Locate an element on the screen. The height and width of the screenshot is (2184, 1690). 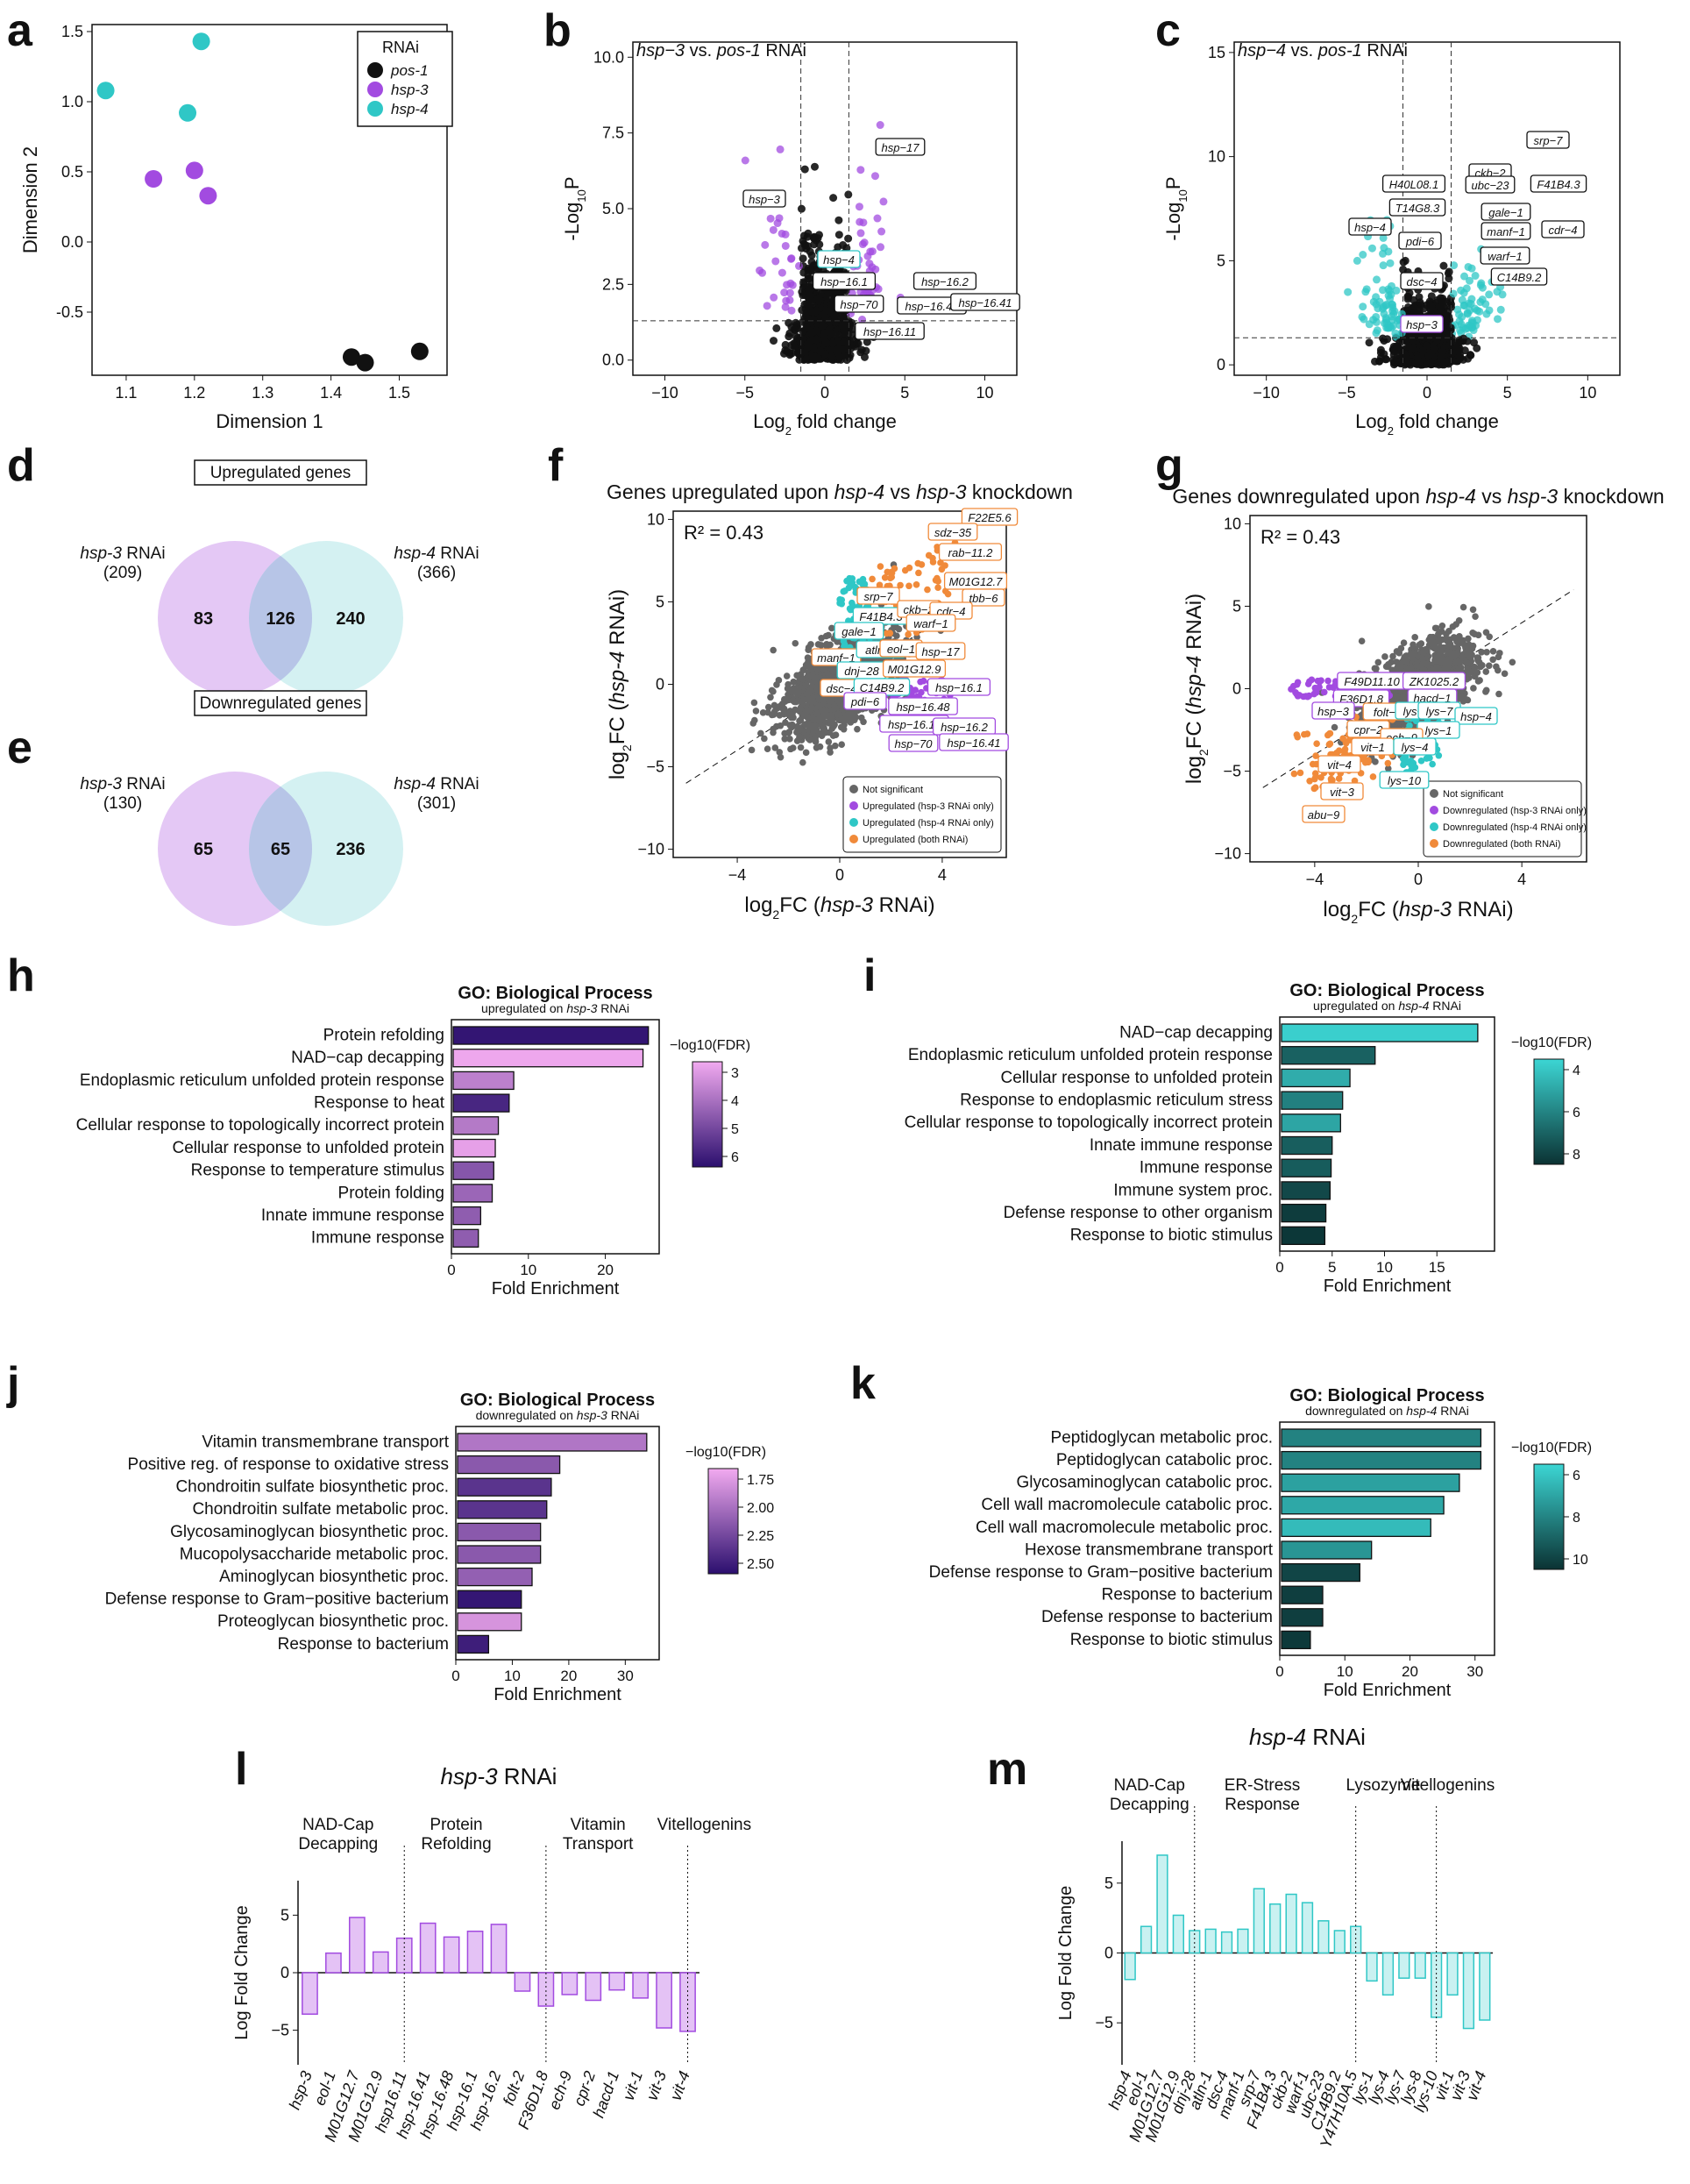
volcano-gene-label: hsp−16.1 is located at coordinates (844, 281).